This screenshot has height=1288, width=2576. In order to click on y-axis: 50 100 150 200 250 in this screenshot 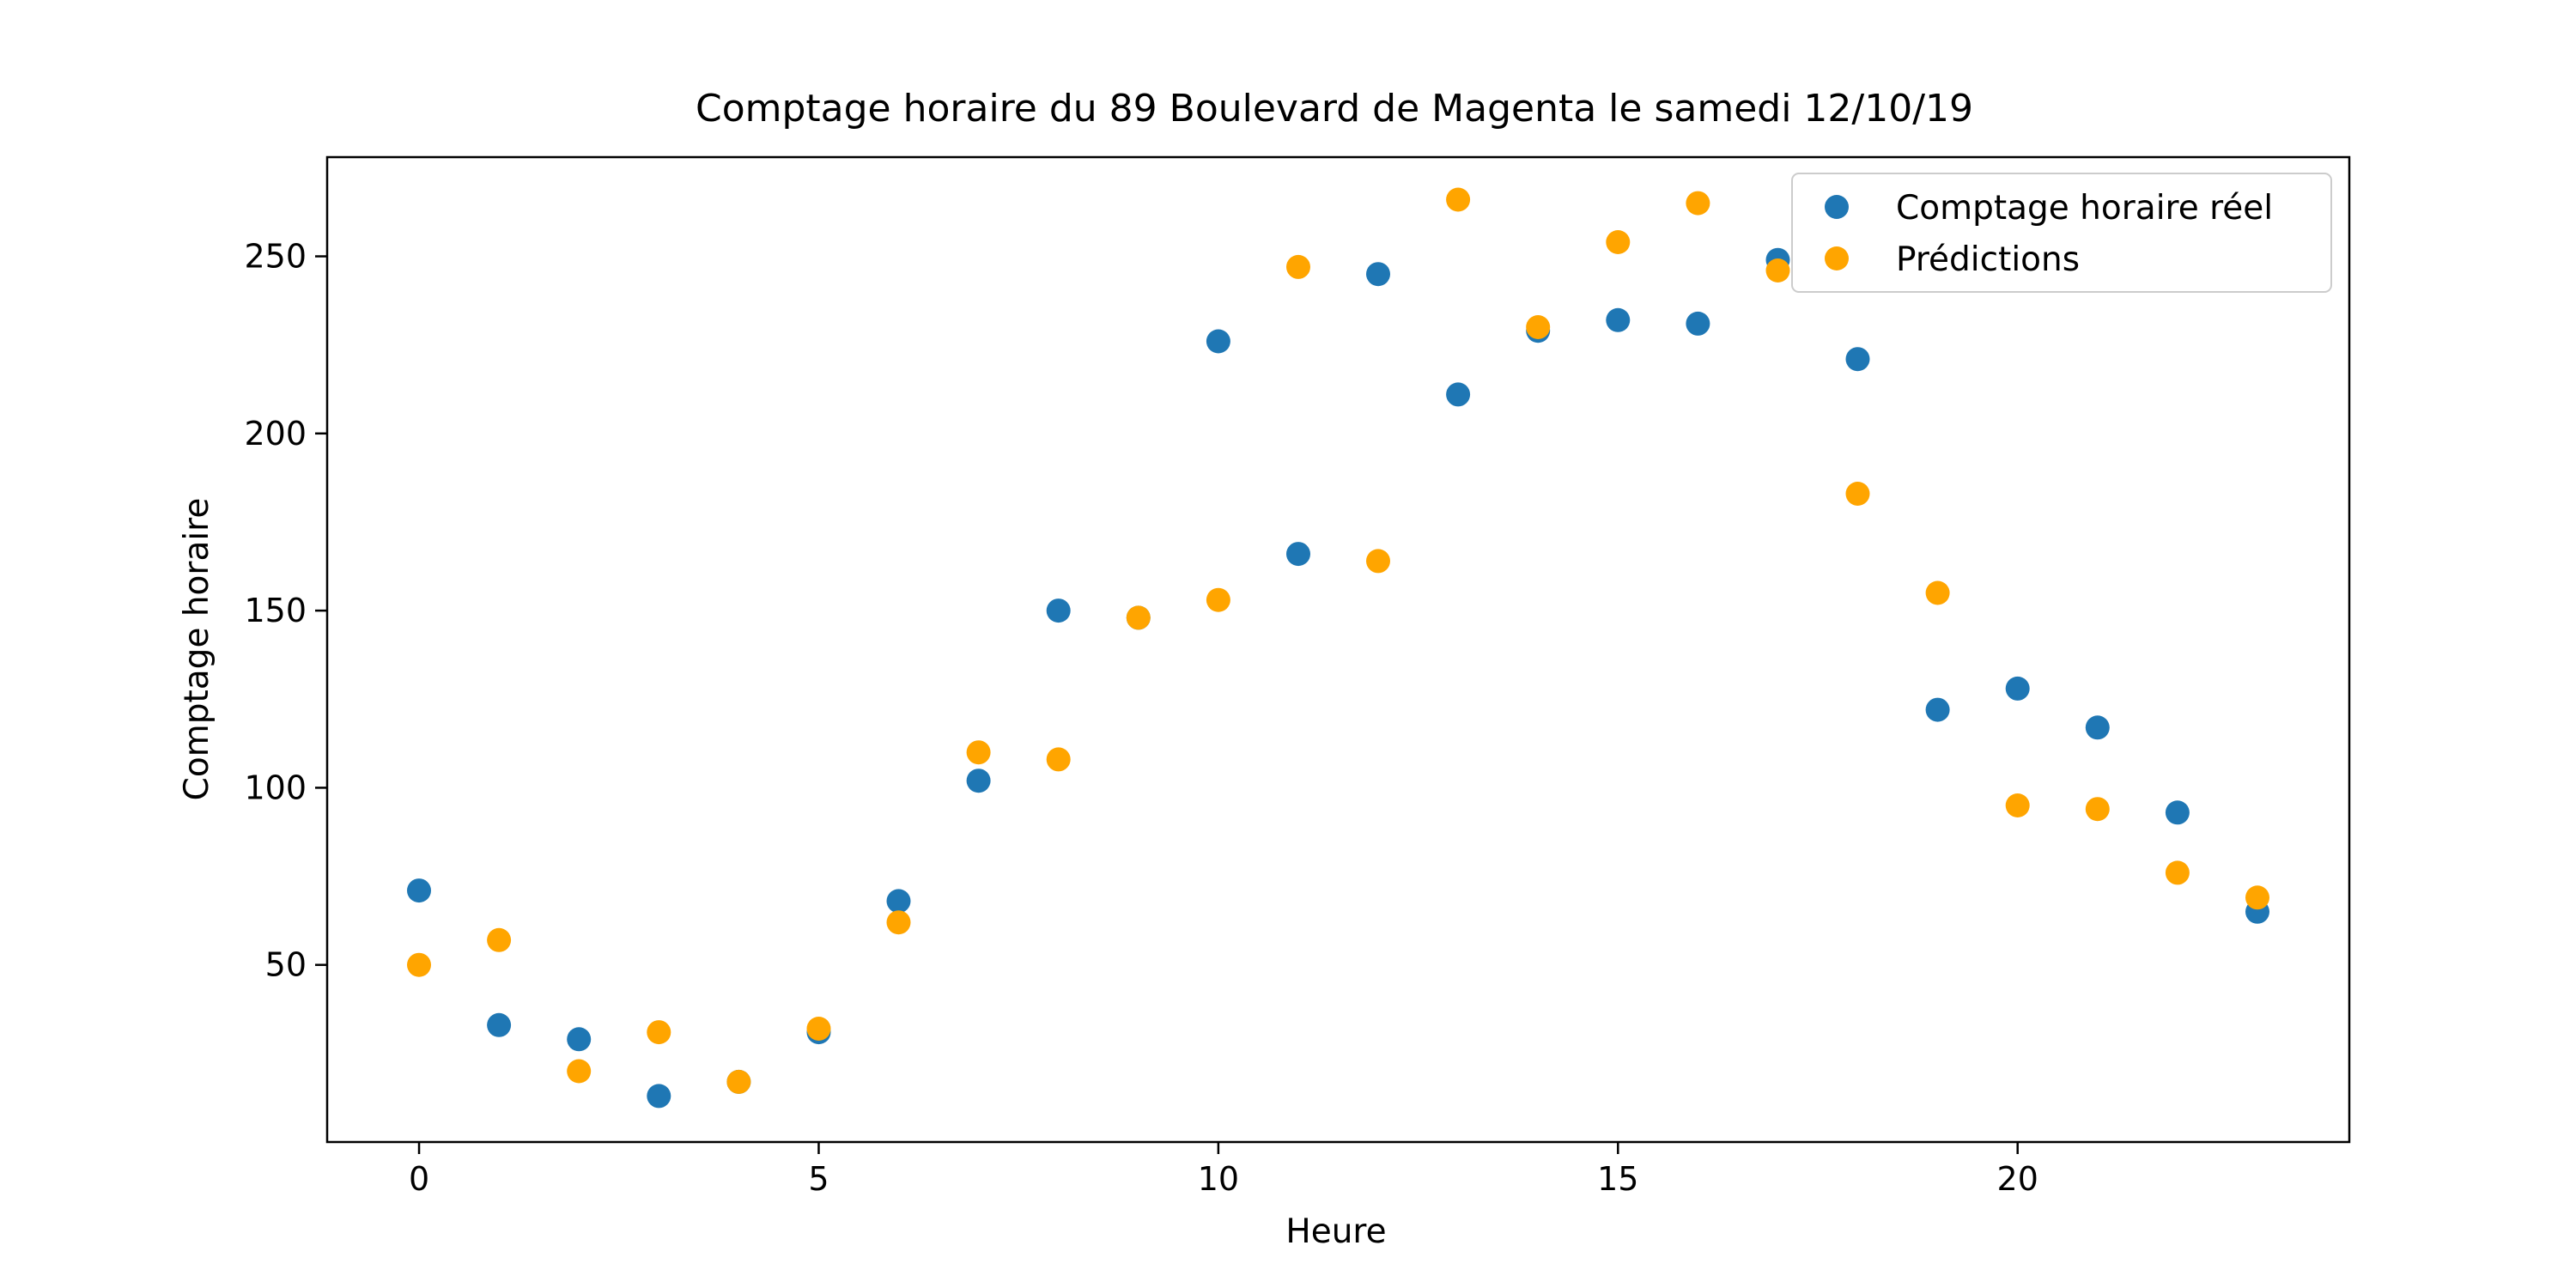, I will do `click(285, 611)`.